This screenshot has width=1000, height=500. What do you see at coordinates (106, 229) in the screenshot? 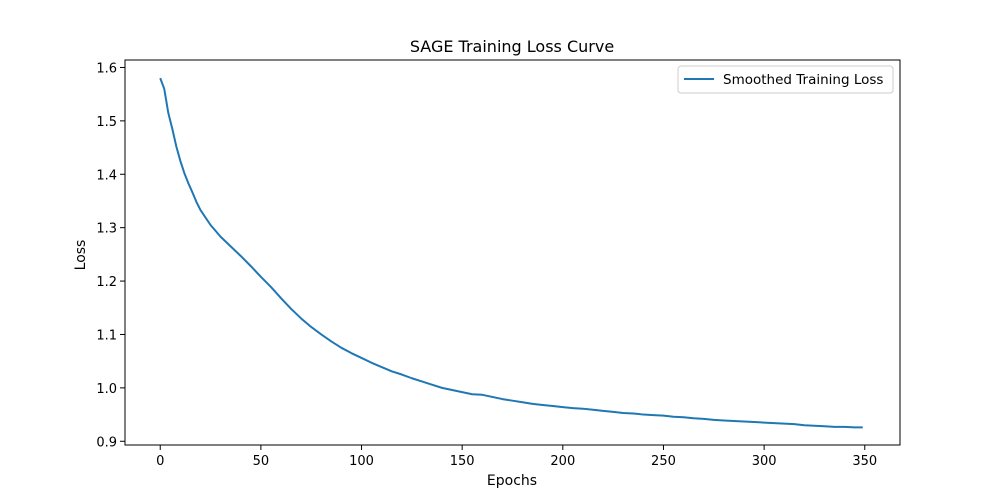
I see `y-tick-label: 1.3` at bounding box center [106, 229].